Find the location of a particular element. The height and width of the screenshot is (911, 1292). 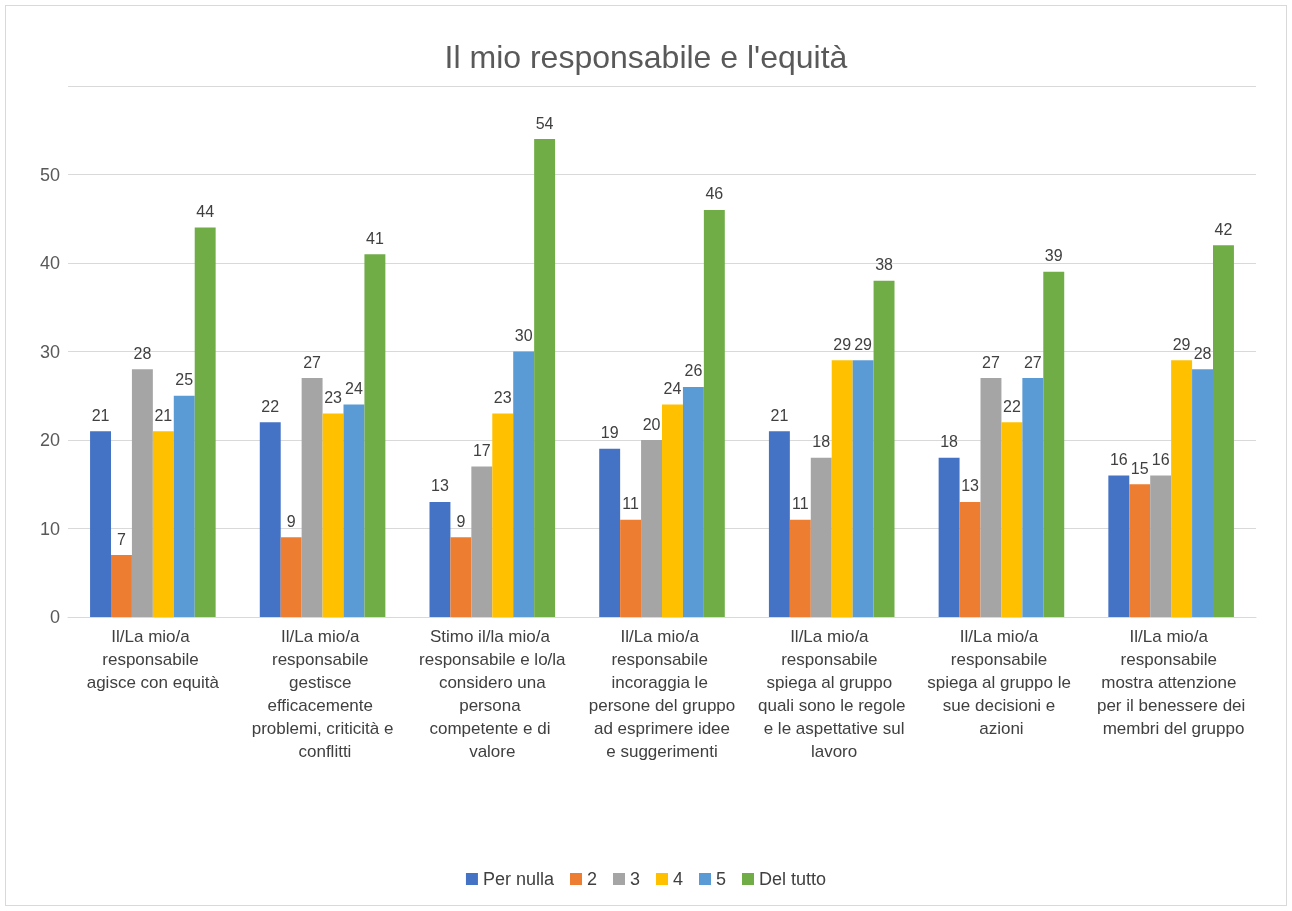

data-label: 19 is located at coordinates (609, 433).